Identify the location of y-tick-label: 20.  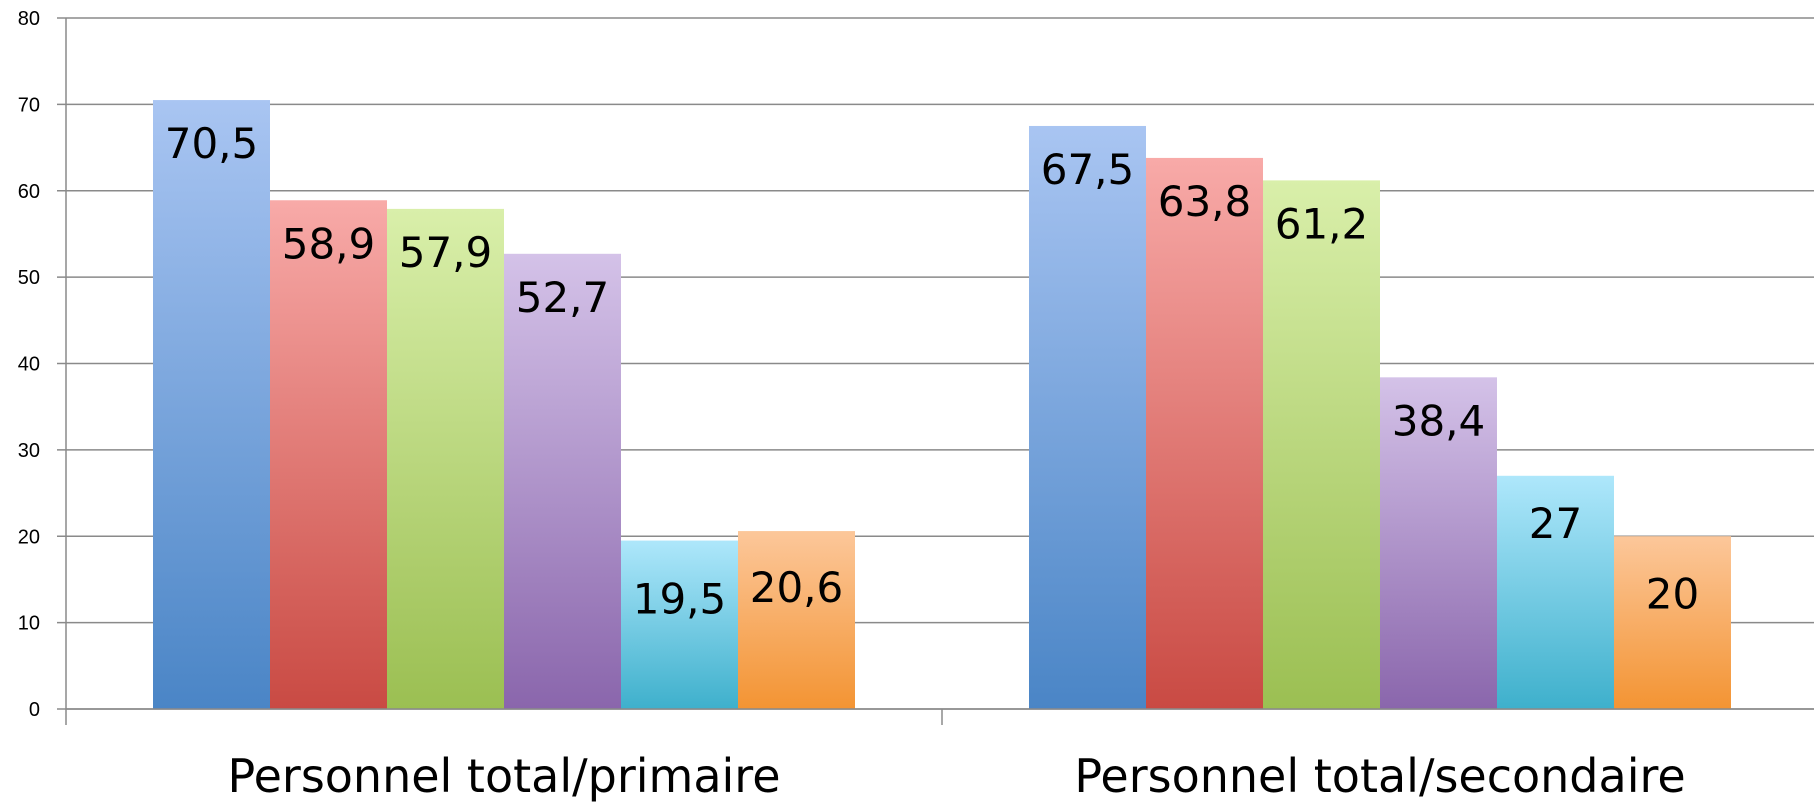
(29, 537).